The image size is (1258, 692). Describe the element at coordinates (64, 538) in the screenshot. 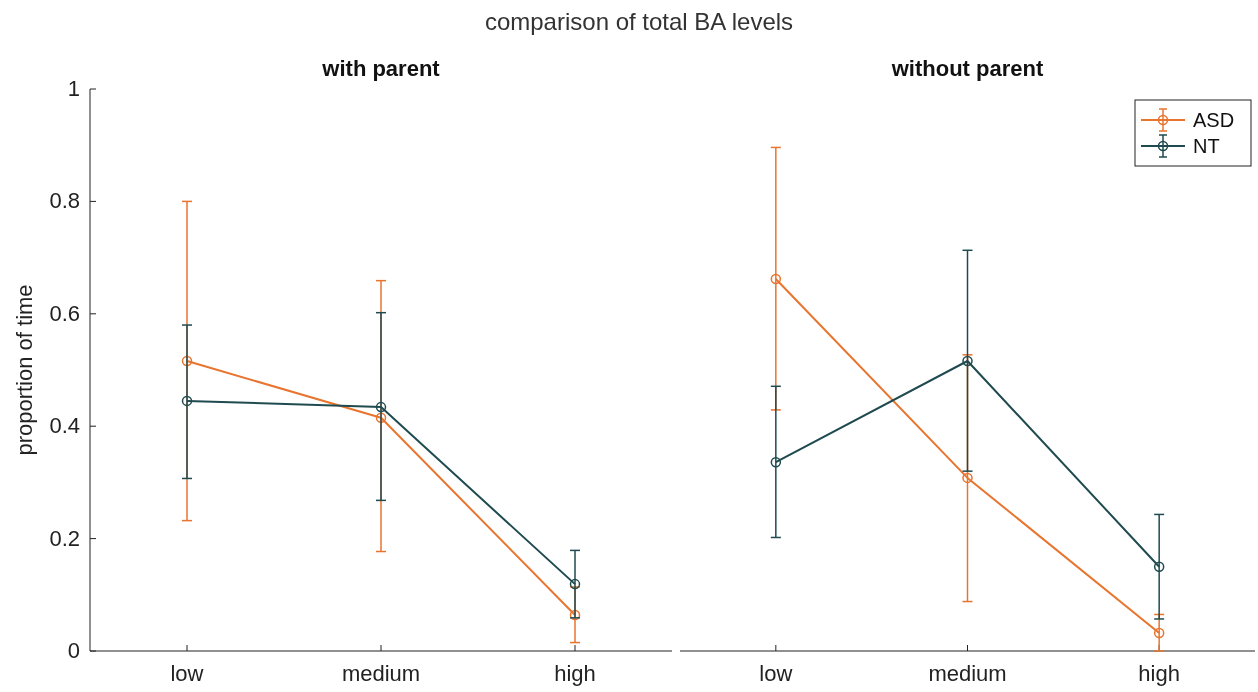

I see `y-tick-label: 0.2` at that location.